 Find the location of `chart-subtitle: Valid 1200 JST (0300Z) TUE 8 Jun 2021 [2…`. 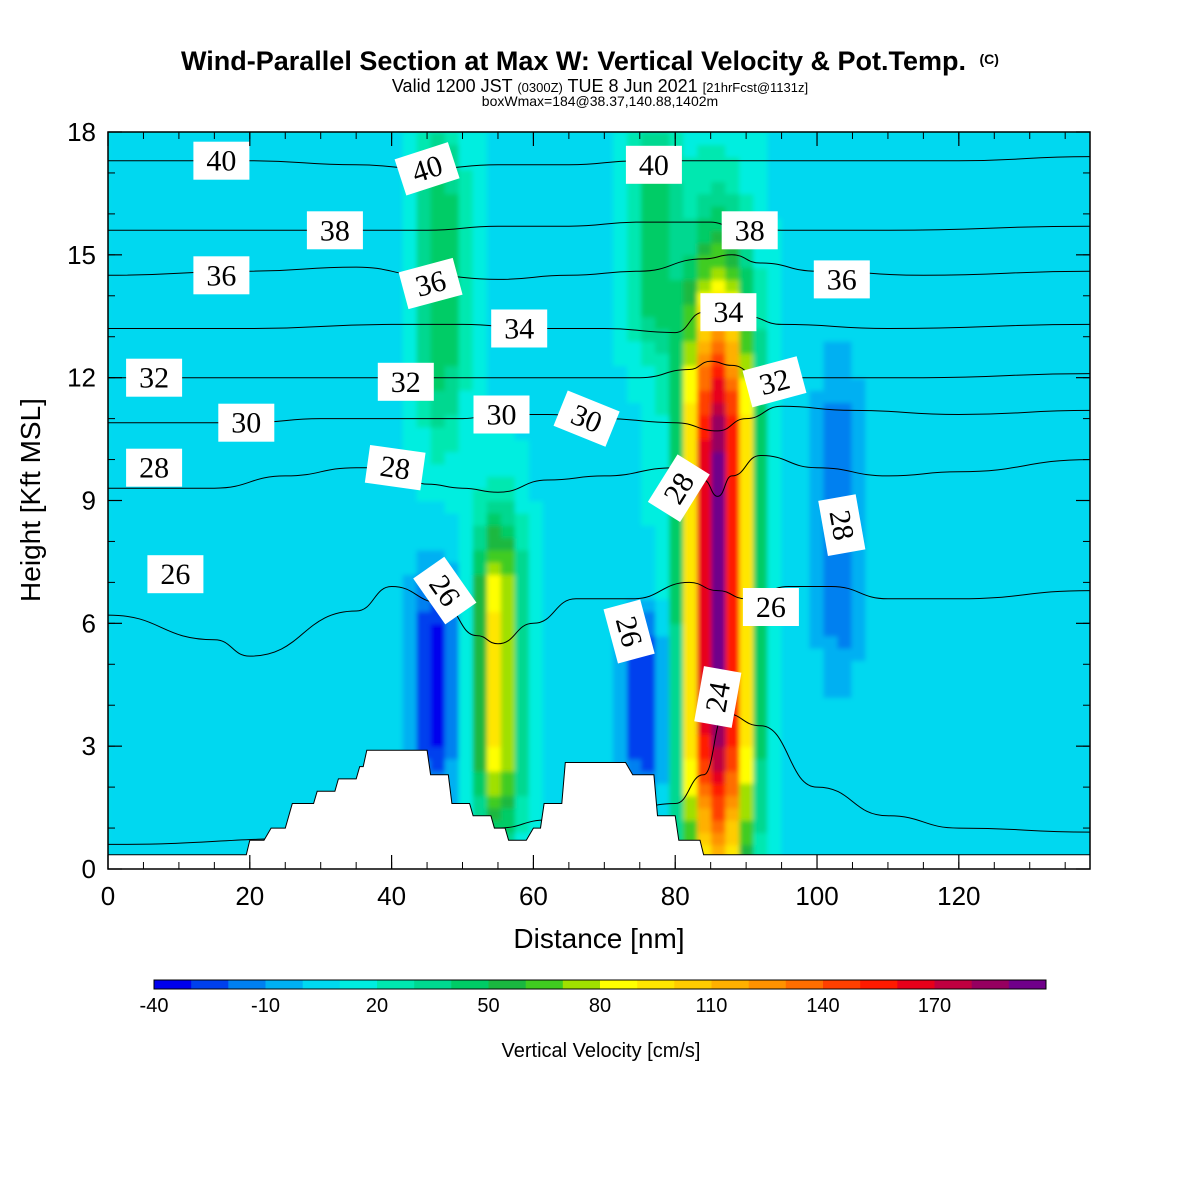

chart-subtitle: Valid 1200 JST (0300Z) TUE 8 Jun 2021 [2… is located at coordinates (600, 86).